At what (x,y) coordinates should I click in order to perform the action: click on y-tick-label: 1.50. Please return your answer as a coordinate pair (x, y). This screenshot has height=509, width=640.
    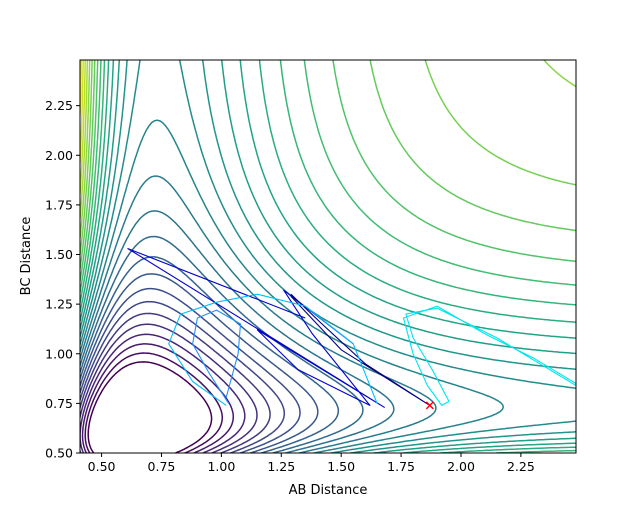
    Looking at the image, I should click on (59, 254).